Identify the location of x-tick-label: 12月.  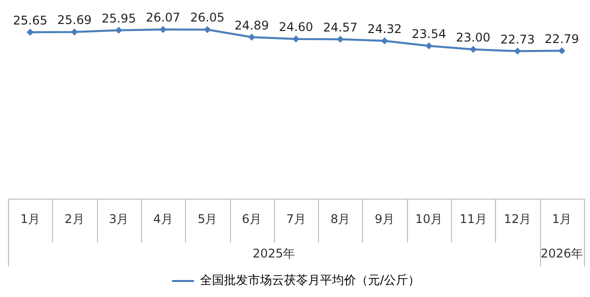
(518, 219).